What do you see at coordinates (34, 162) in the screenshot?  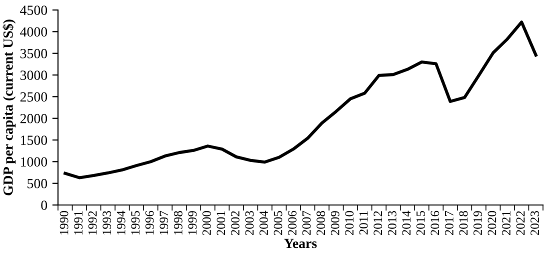 I see `y-tick-label: 1000` at bounding box center [34, 162].